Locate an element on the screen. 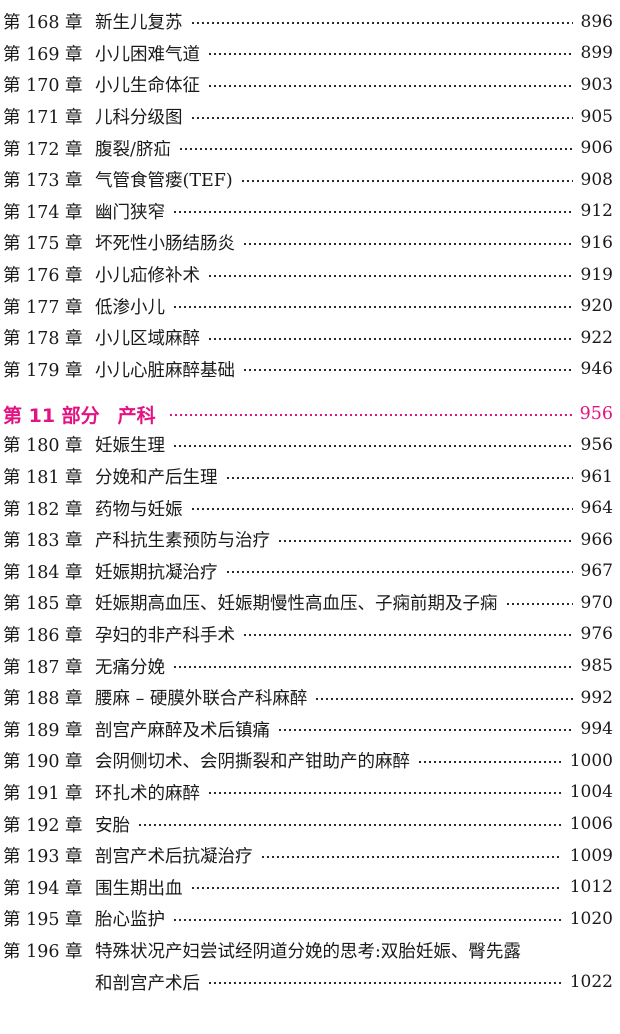  page-number: 916 is located at coordinates (596, 242).